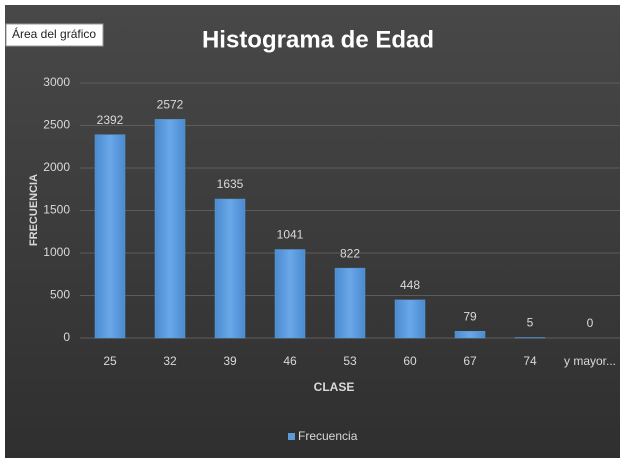 The width and height of the screenshot is (626, 463). What do you see at coordinates (230, 361) in the screenshot?
I see `x-tick-label: 39` at bounding box center [230, 361].